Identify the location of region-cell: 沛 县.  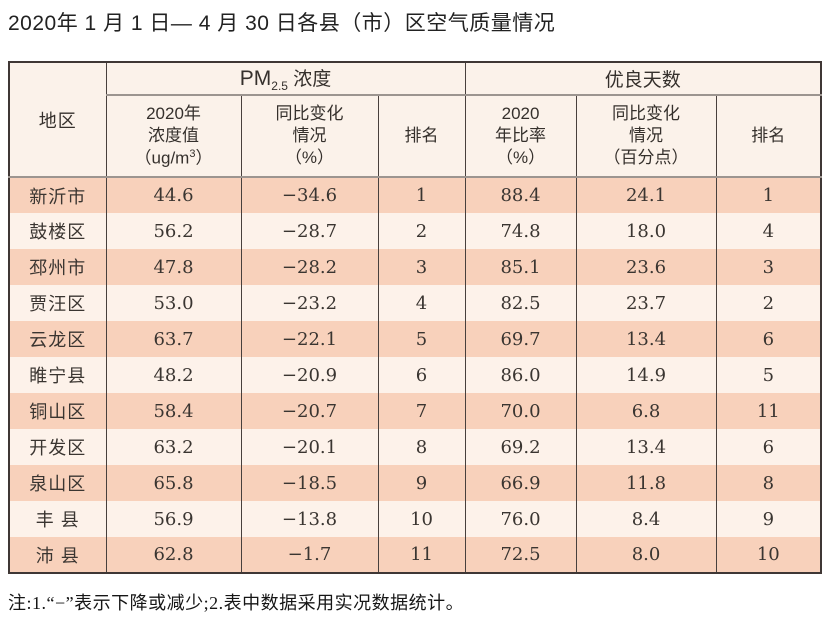
(57, 555).